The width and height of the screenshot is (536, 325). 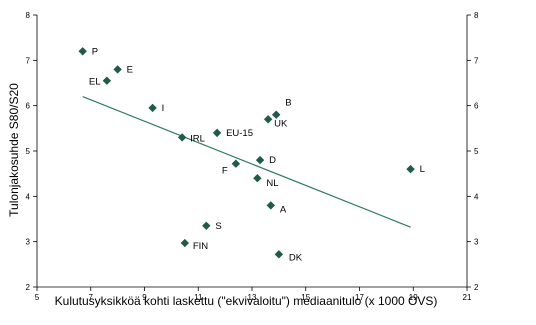 I want to click on point-label-f: F, so click(x=225, y=171).